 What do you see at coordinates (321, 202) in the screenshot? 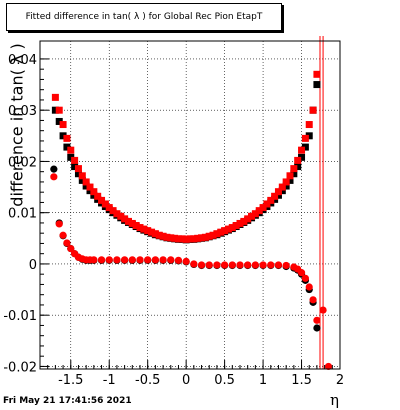
I see `error-bars` at bounding box center [321, 202].